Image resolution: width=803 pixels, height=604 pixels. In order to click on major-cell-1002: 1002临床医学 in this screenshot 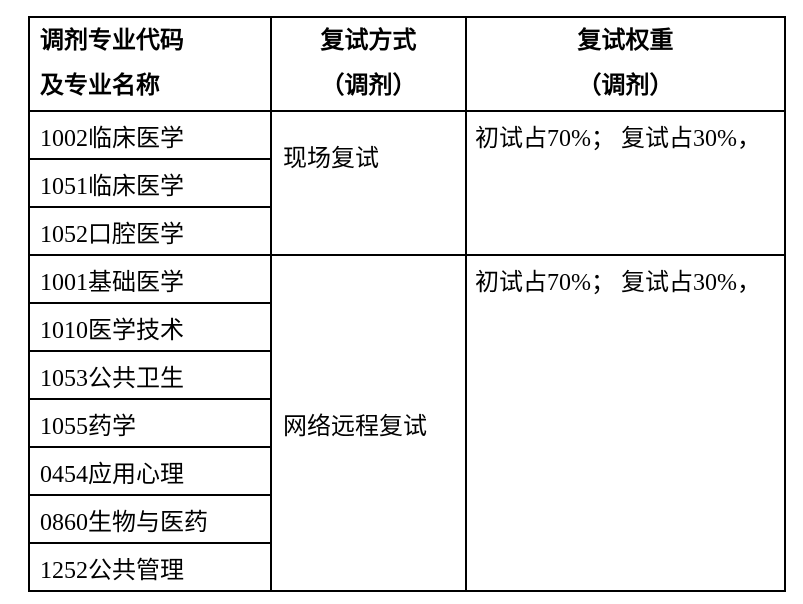, I will do `click(150, 135)`.